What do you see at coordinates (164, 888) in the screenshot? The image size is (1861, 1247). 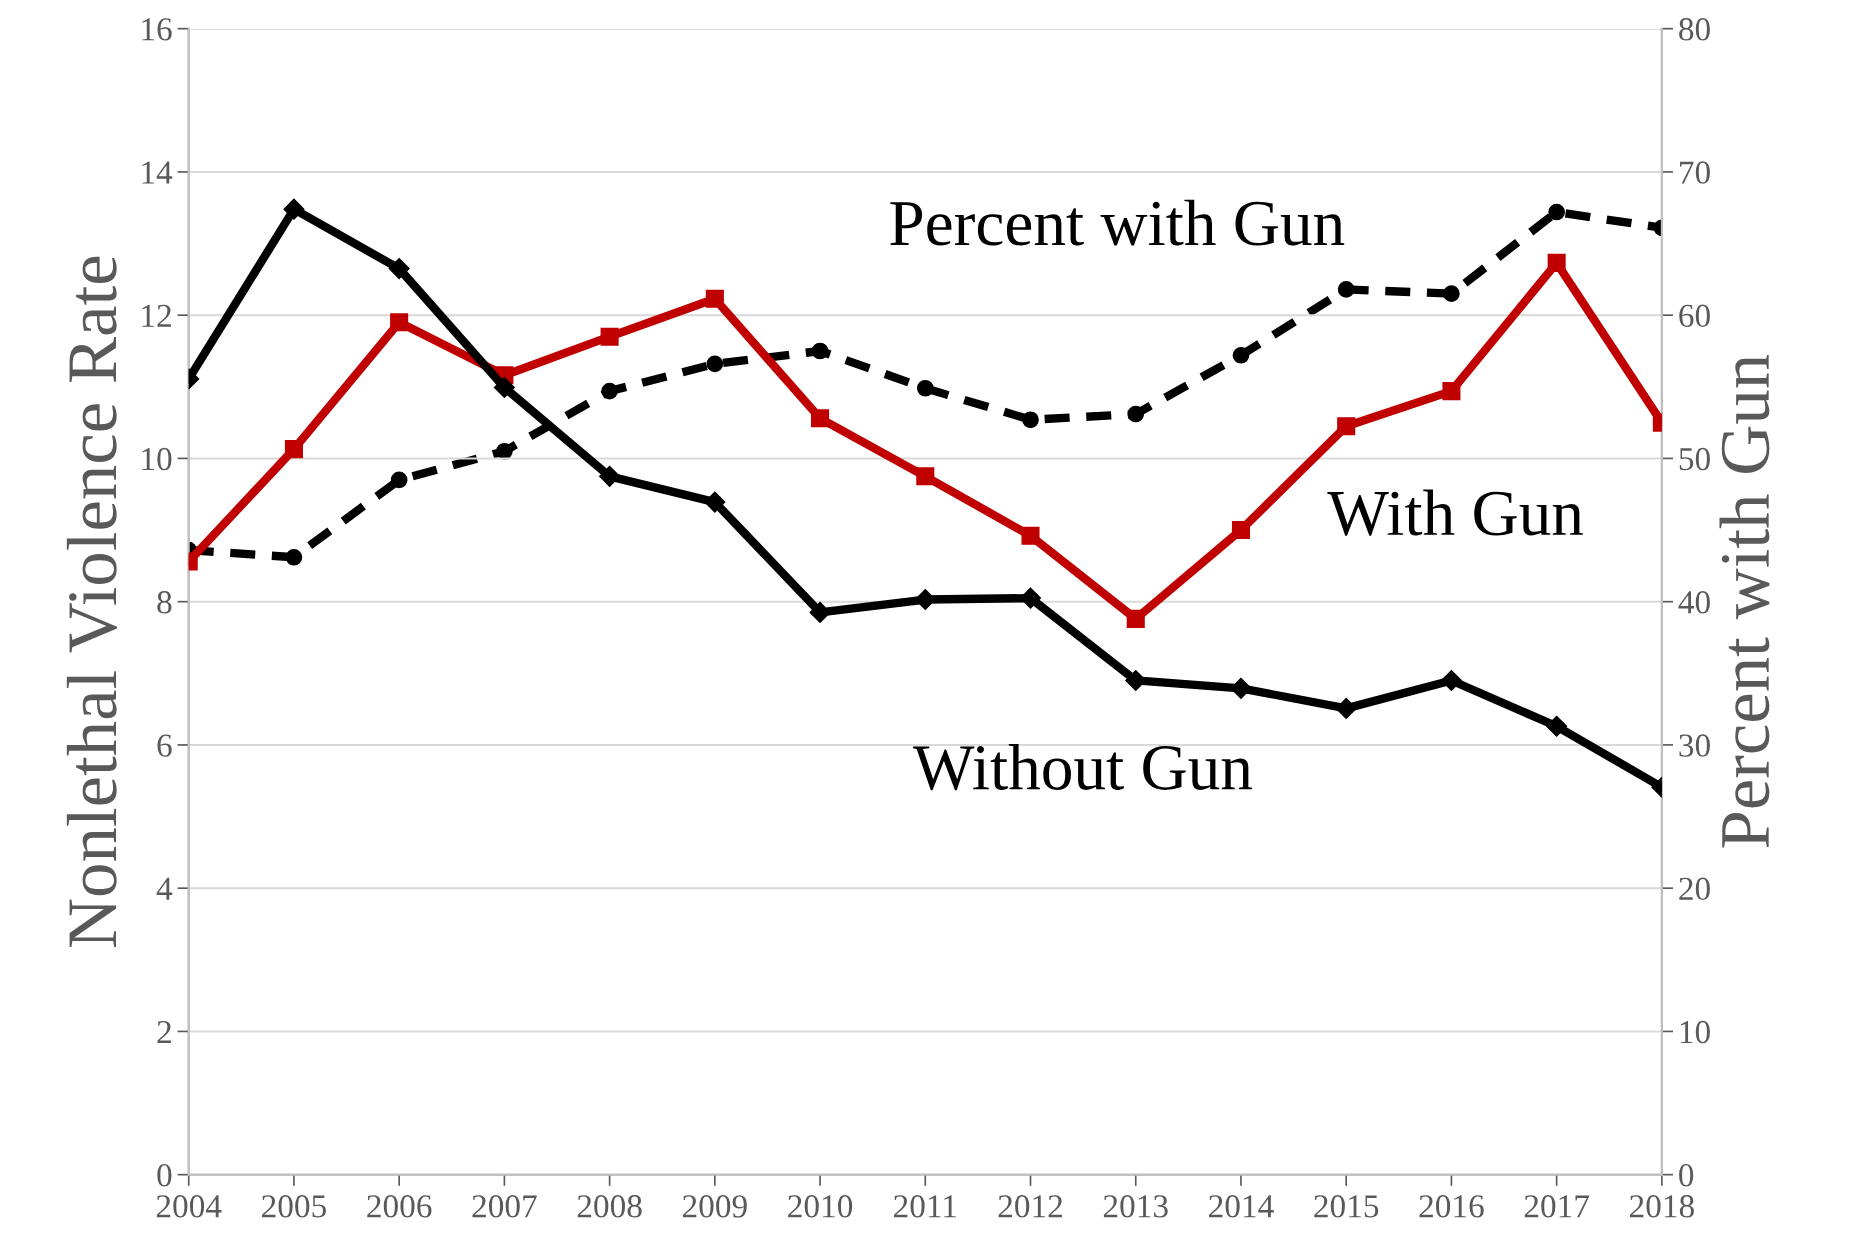 I see `y-tick-label: 4` at bounding box center [164, 888].